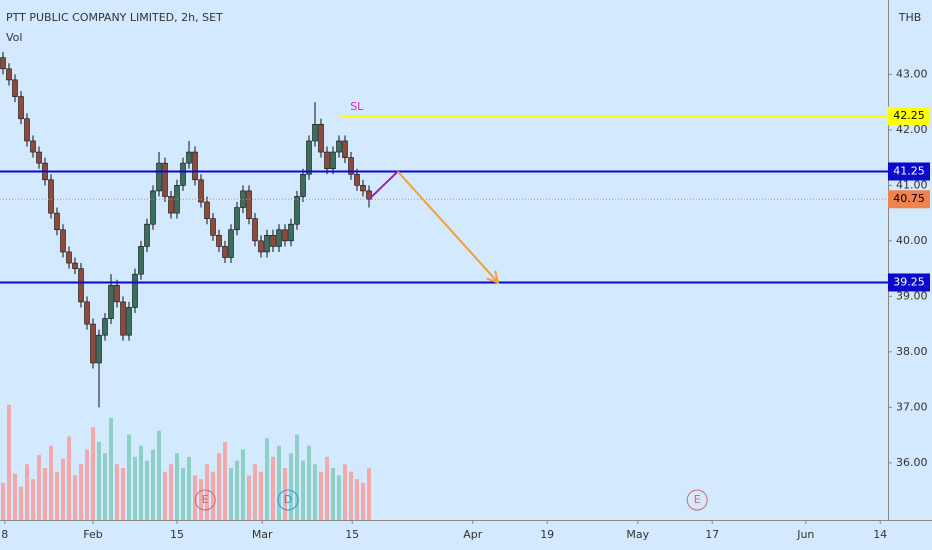 This screenshot has width=932, height=550. I want to click on event-marker, so click(288, 500).